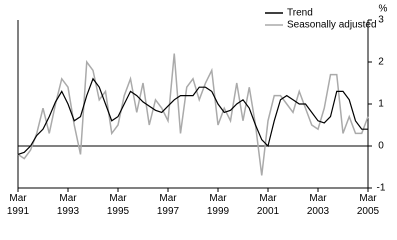 The width and height of the screenshot is (397, 240). Describe the element at coordinates (300, 13) in the screenshot. I see `legend-label: Trend` at that location.